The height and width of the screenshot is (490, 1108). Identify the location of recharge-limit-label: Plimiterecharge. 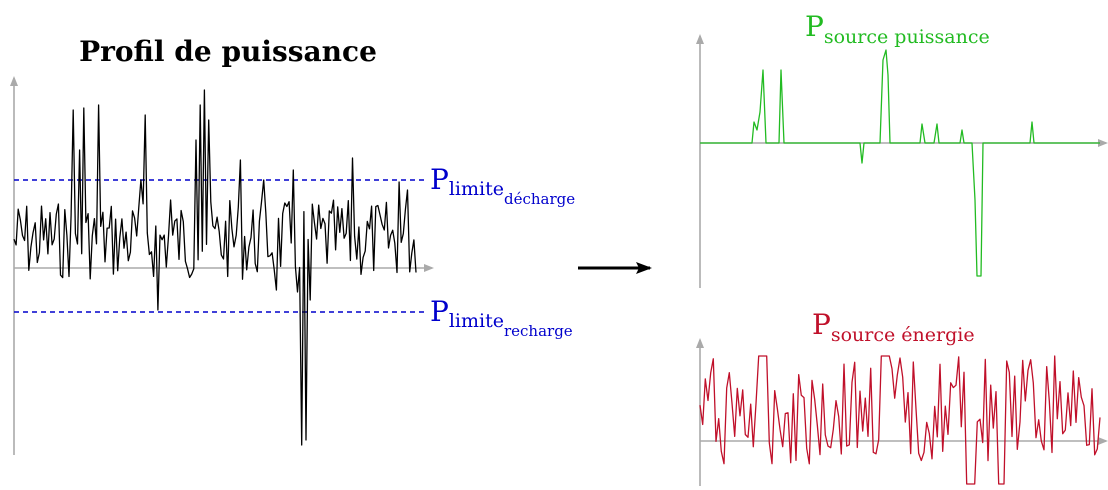
(501, 317).